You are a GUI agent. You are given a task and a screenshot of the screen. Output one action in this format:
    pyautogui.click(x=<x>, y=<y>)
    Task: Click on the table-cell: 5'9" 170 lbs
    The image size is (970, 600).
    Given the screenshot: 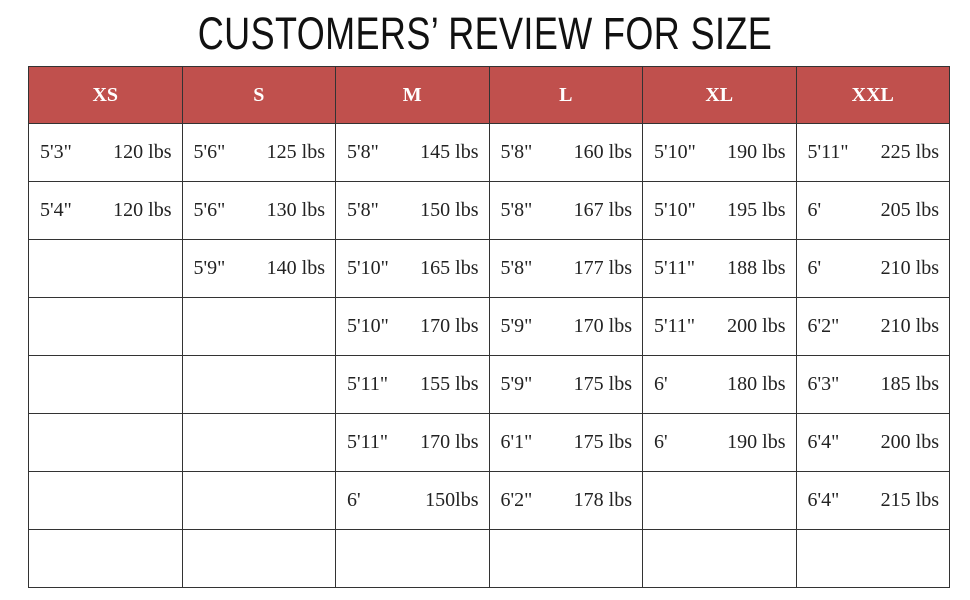 What is the action you would take?
    pyautogui.click(x=565, y=326)
    